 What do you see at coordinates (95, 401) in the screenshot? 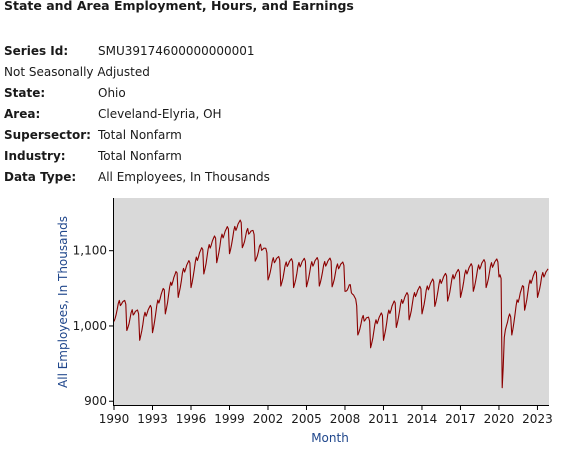
I see `y-tick-label: 900` at bounding box center [95, 401].